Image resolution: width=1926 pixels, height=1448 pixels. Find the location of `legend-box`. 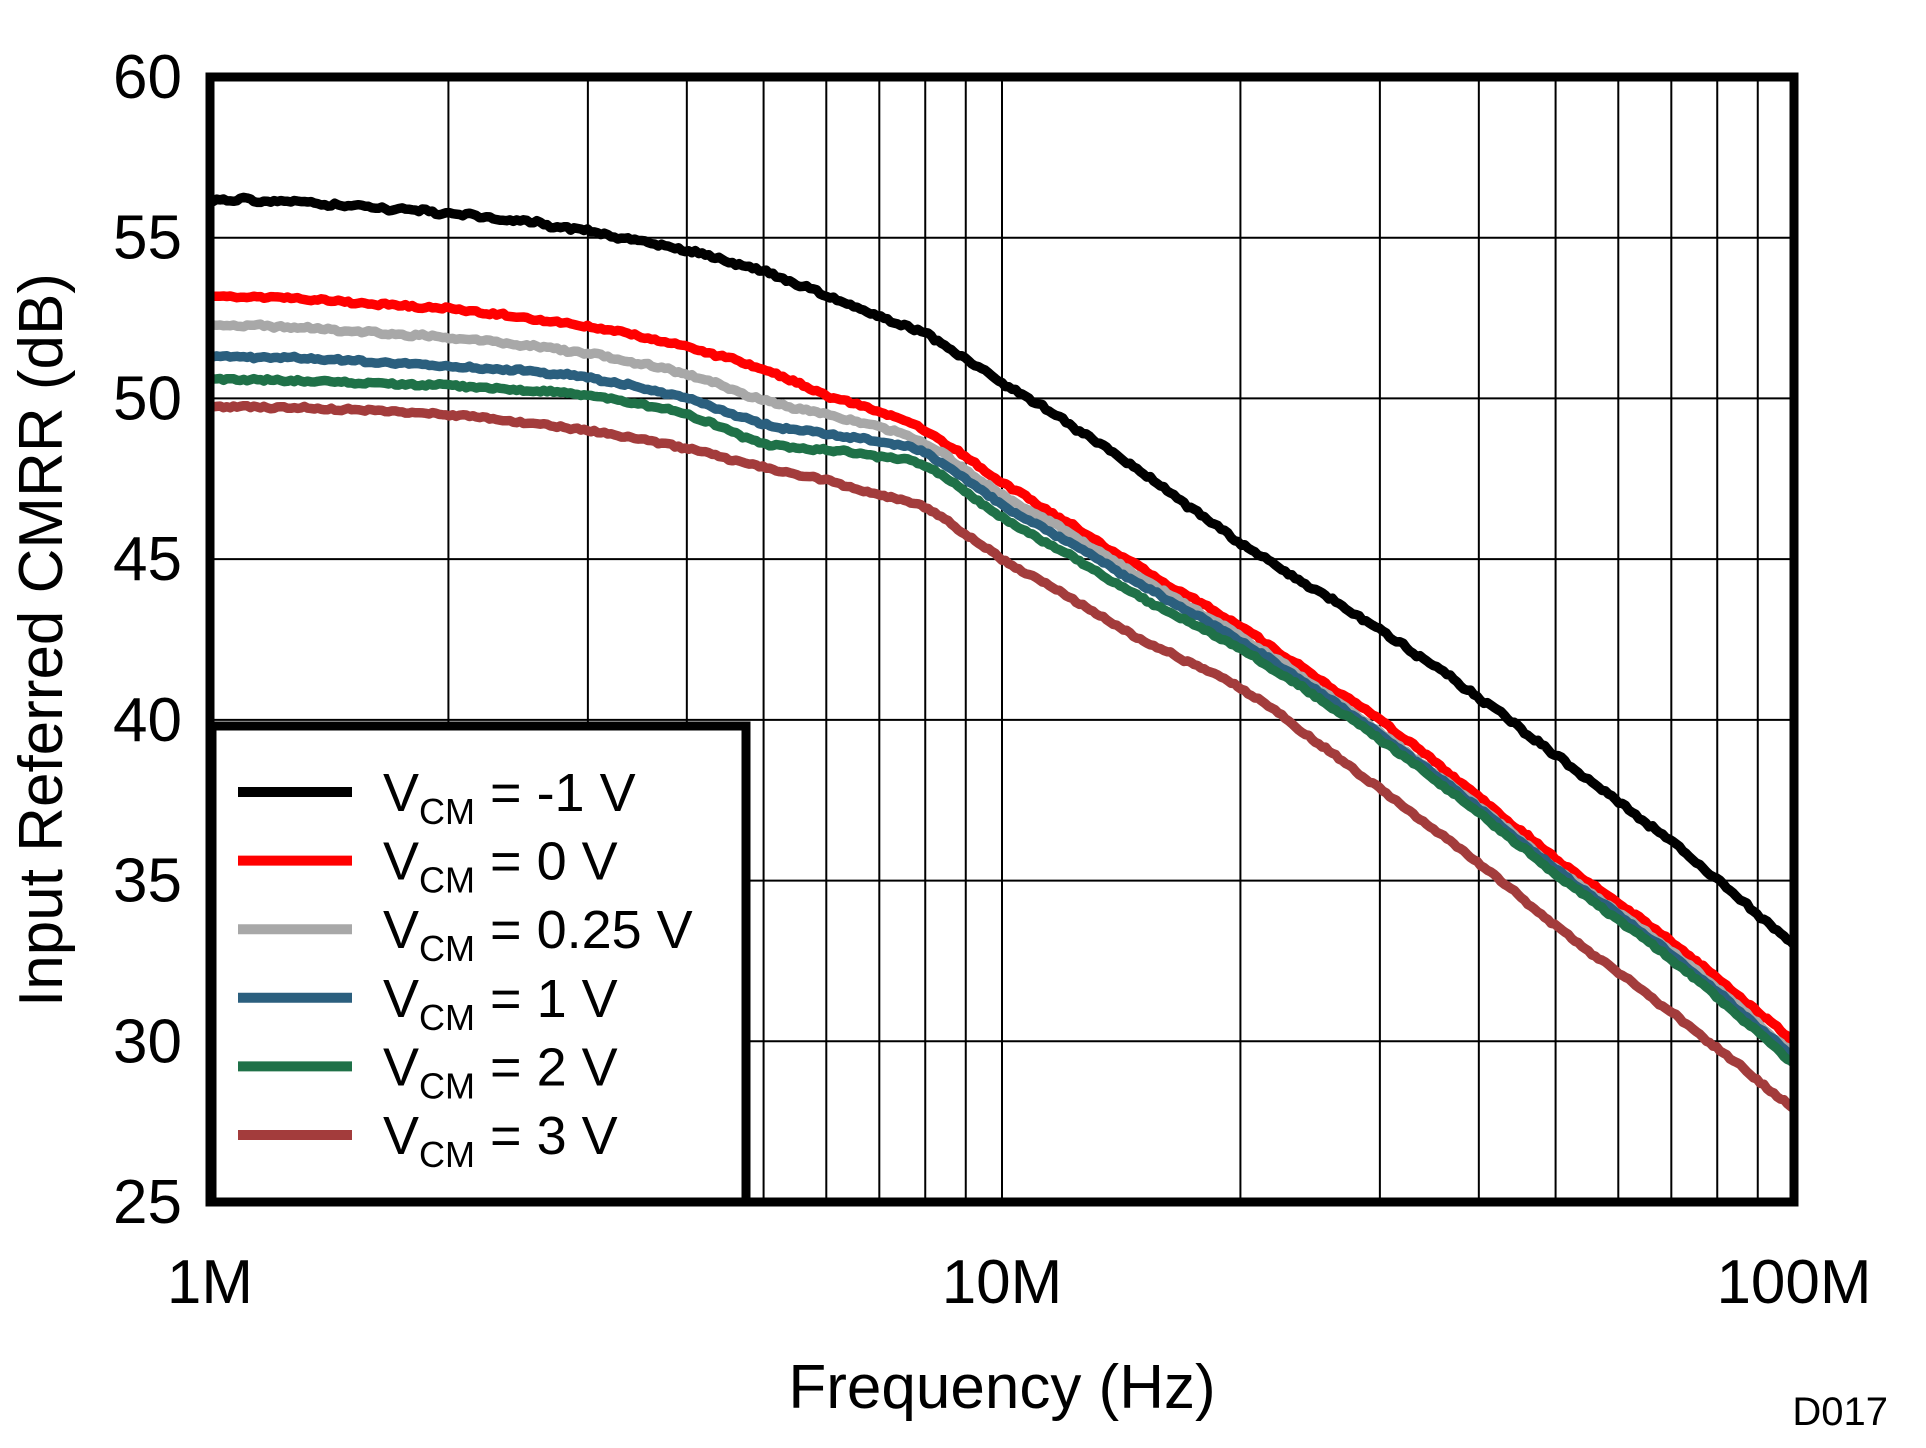

legend-box is located at coordinates (479, 964).